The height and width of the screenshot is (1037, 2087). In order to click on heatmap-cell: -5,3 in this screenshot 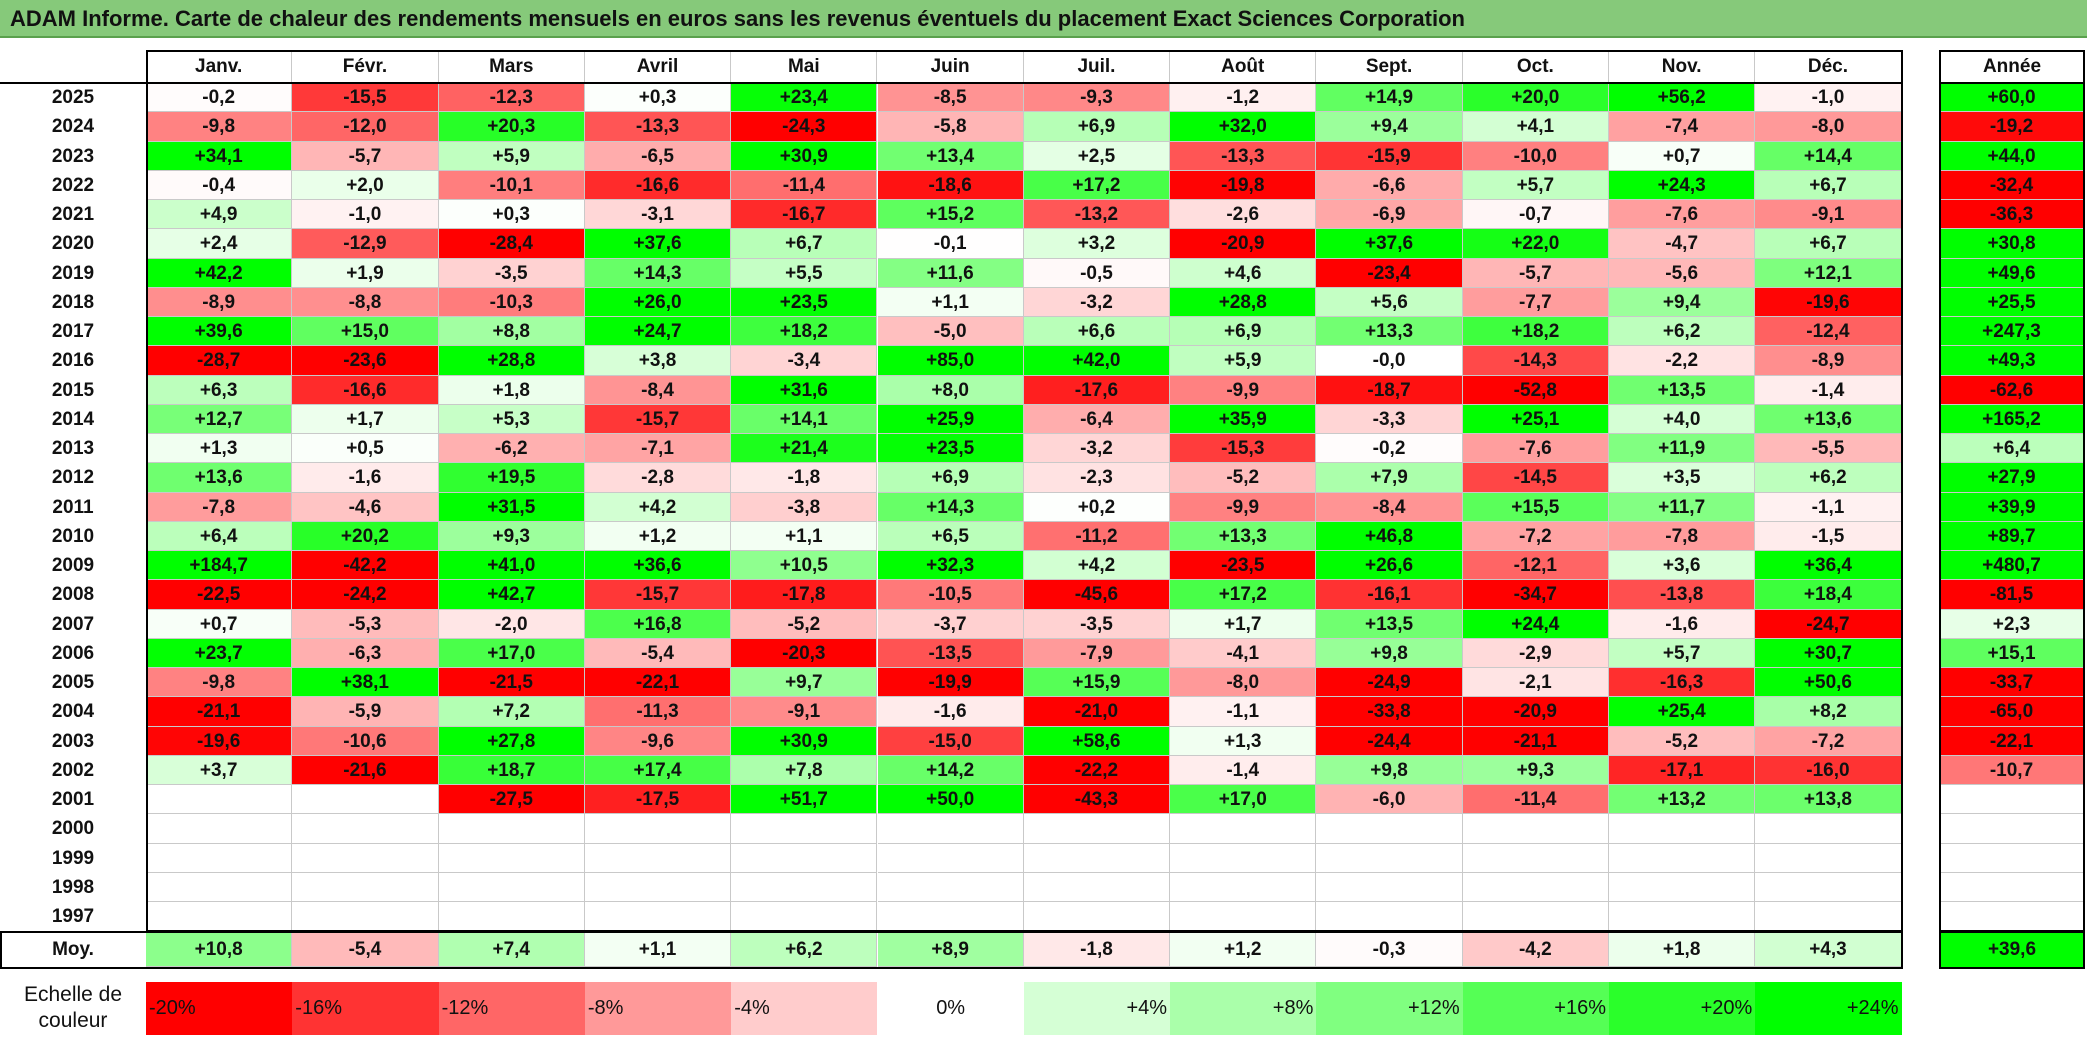, I will do `click(365, 624)`.